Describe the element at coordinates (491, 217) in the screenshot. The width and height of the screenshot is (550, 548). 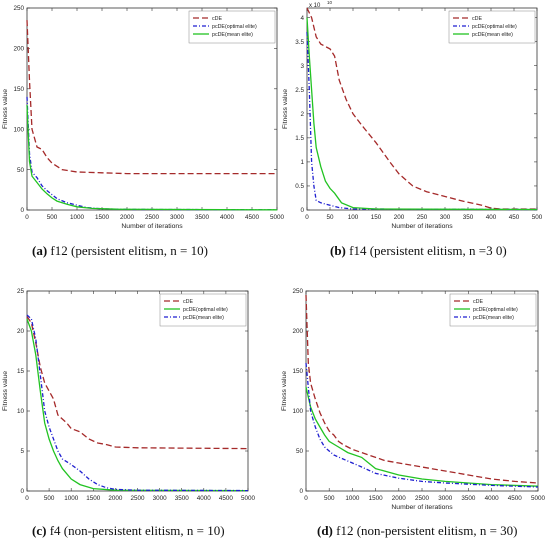
I see `x-tick-label: 400` at that location.